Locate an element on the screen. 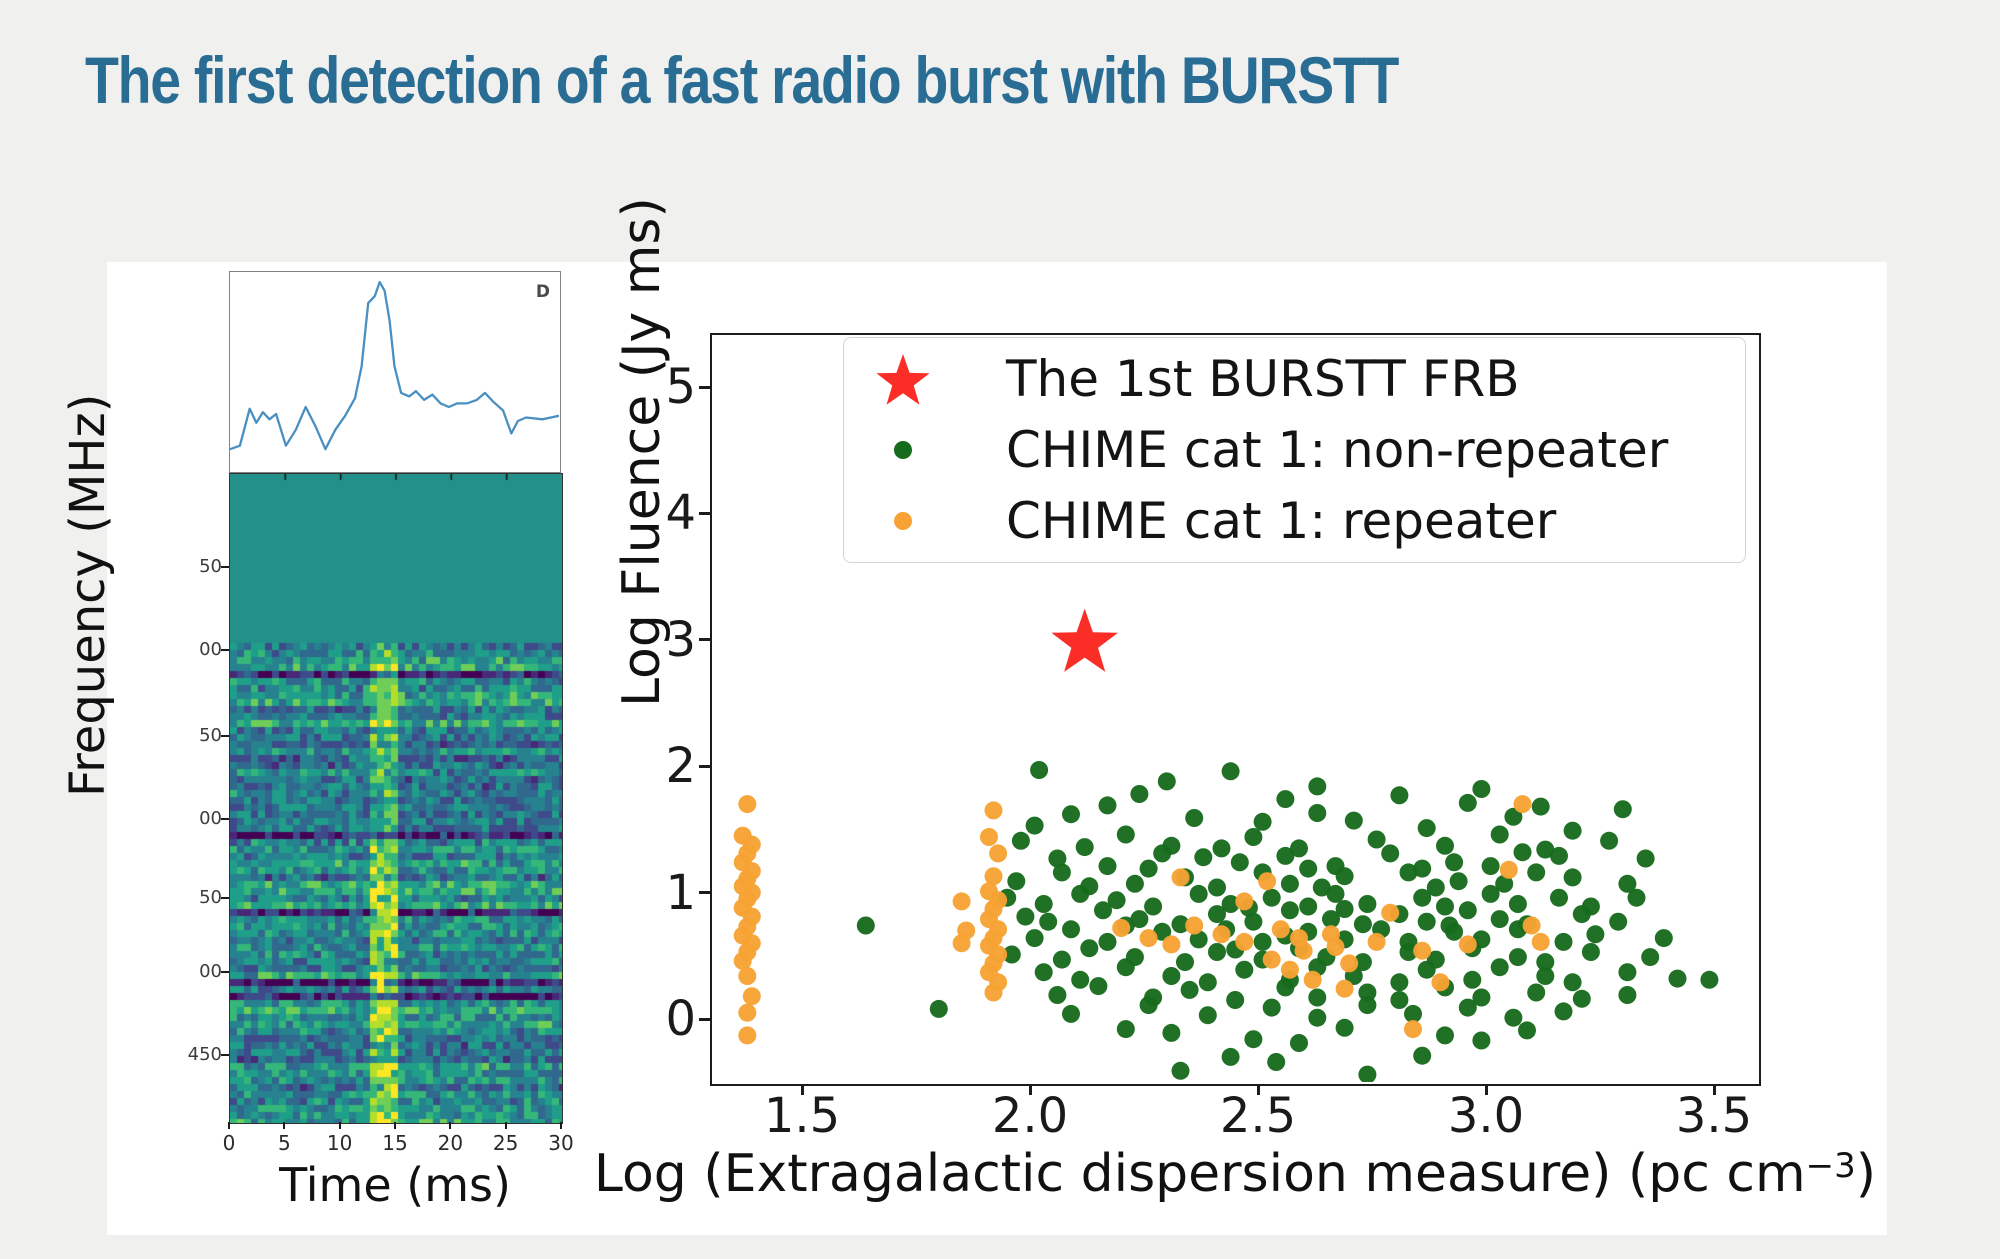 The image size is (2000, 1259). time-tick-label: 15 is located at coordinates (395, 1143).